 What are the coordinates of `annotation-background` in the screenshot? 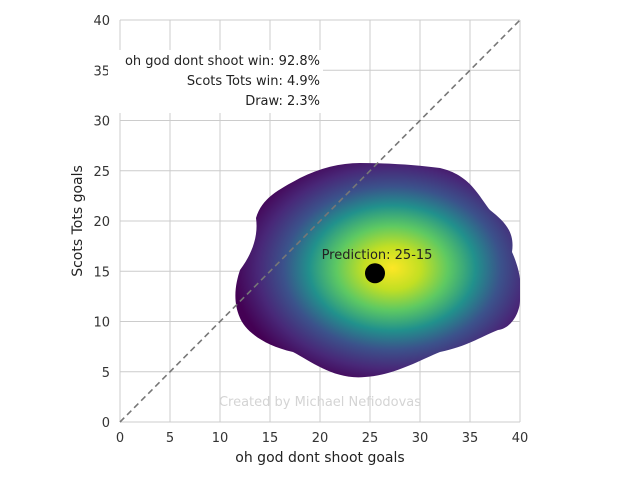 It's located at (215, 81).